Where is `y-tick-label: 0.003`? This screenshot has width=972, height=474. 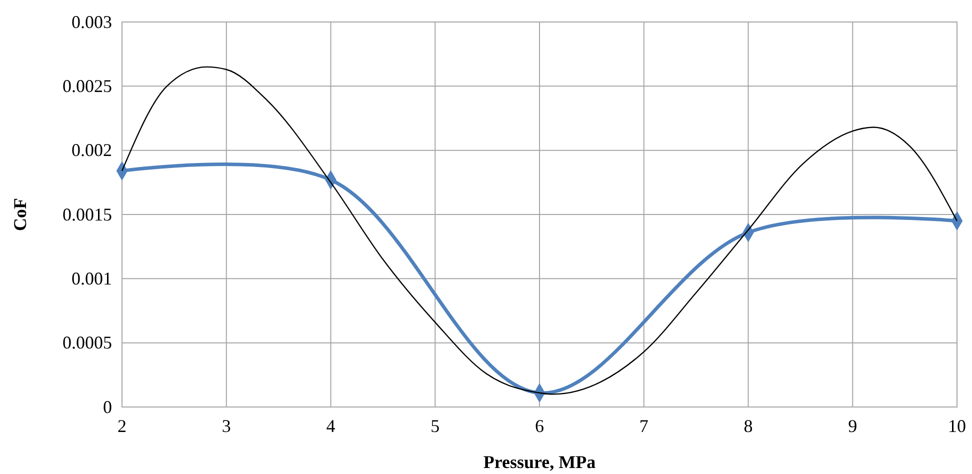
y-tick-label: 0.003 is located at coordinates (92, 22).